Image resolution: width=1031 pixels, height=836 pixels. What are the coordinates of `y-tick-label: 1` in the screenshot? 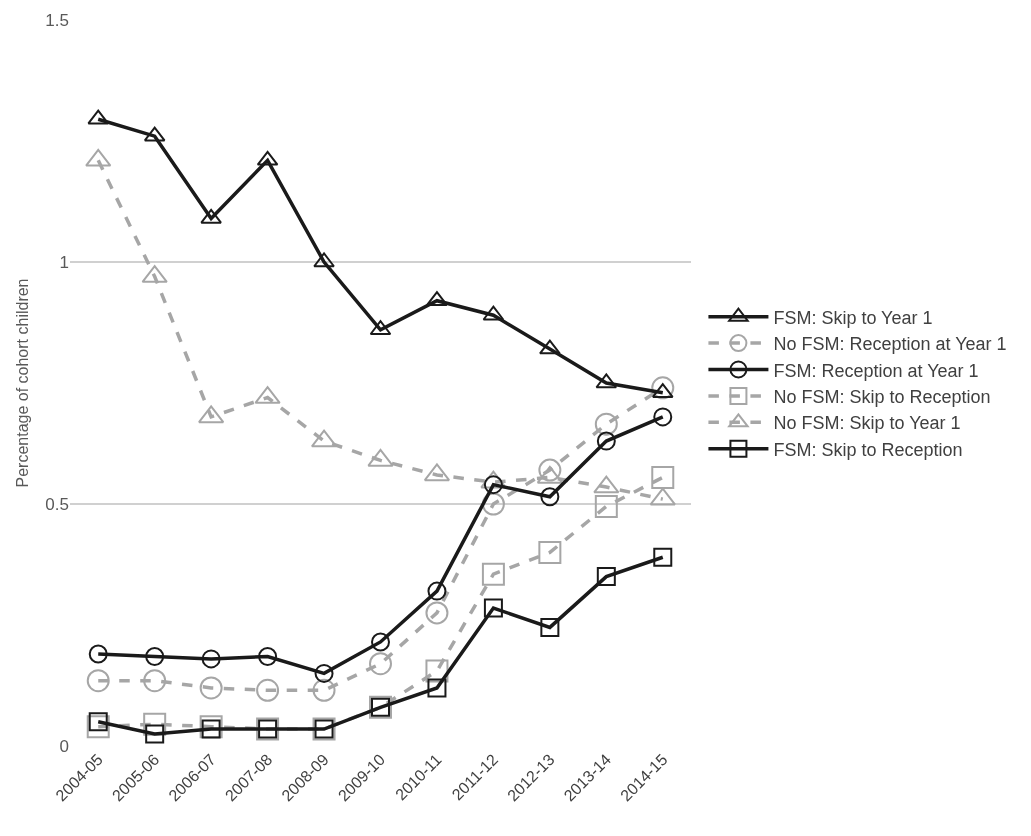 It's located at (64, 262).